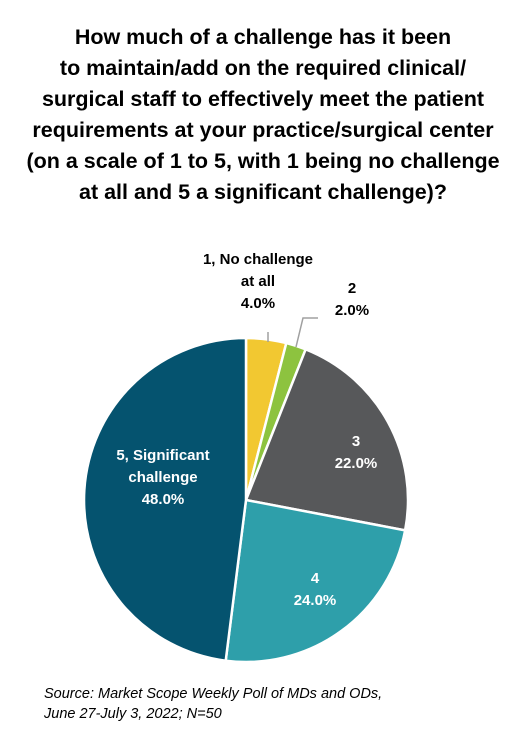 This screenshot has width=526, height=752. I want to click on slice-category-label: 5, Significant, so click(162, 455).